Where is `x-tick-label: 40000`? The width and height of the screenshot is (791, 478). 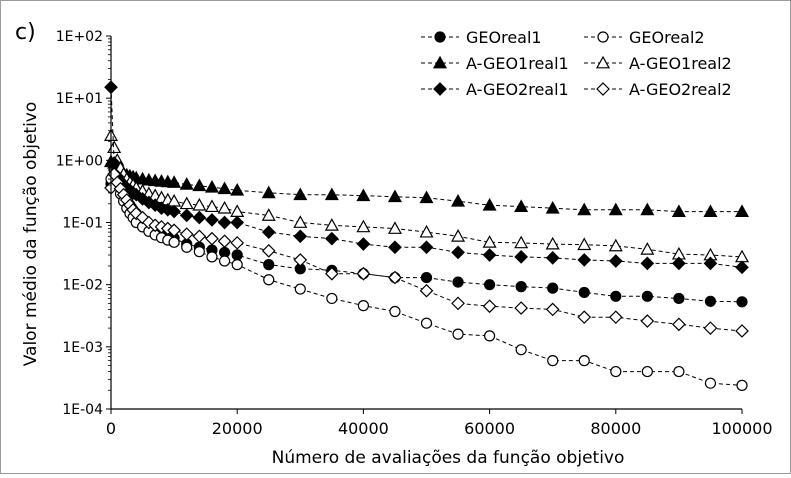 x-tick-label: 40000 is located at coordinates (363, 428).